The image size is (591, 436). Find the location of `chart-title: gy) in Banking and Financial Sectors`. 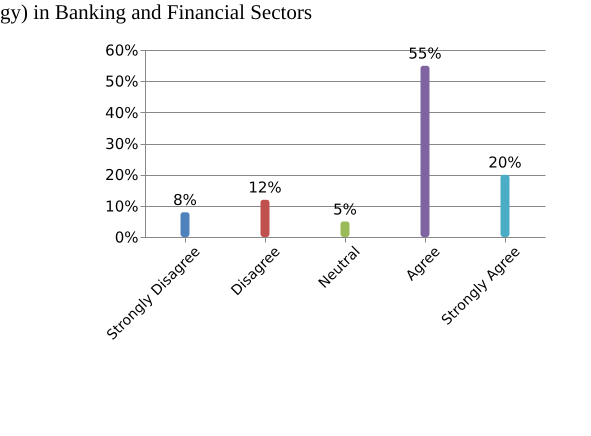

chart-title: gy) in Banking and Financial Sectors is located at coordinates (156, 12).